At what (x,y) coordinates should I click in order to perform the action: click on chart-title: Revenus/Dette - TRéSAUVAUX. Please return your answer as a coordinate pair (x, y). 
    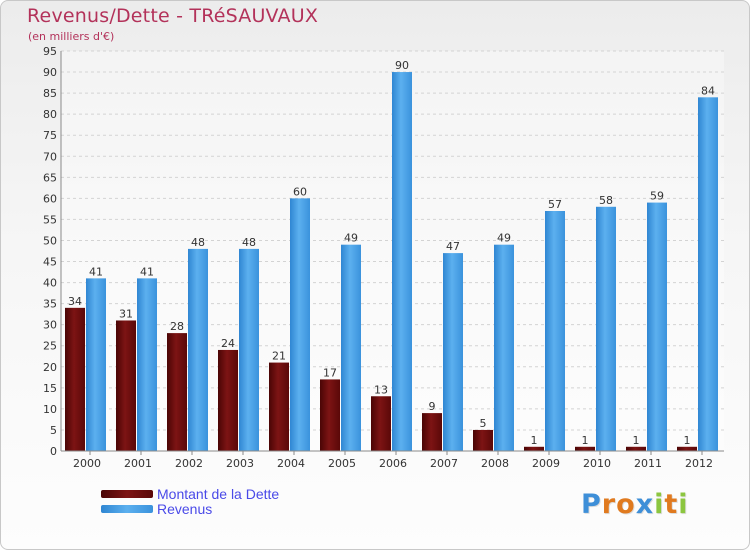
    Looking at the image, I should click on (173, 16).